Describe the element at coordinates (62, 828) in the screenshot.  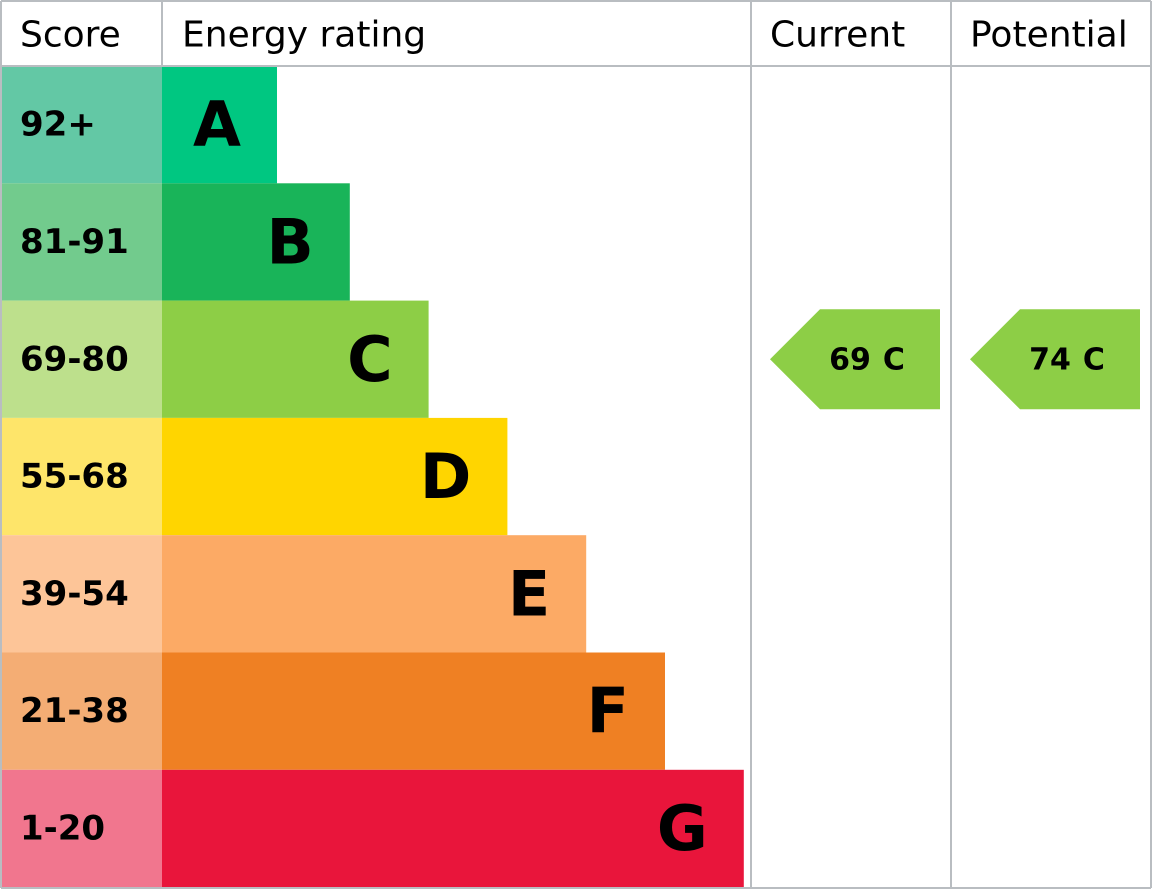
I see `score-label: 1-20` at that location.